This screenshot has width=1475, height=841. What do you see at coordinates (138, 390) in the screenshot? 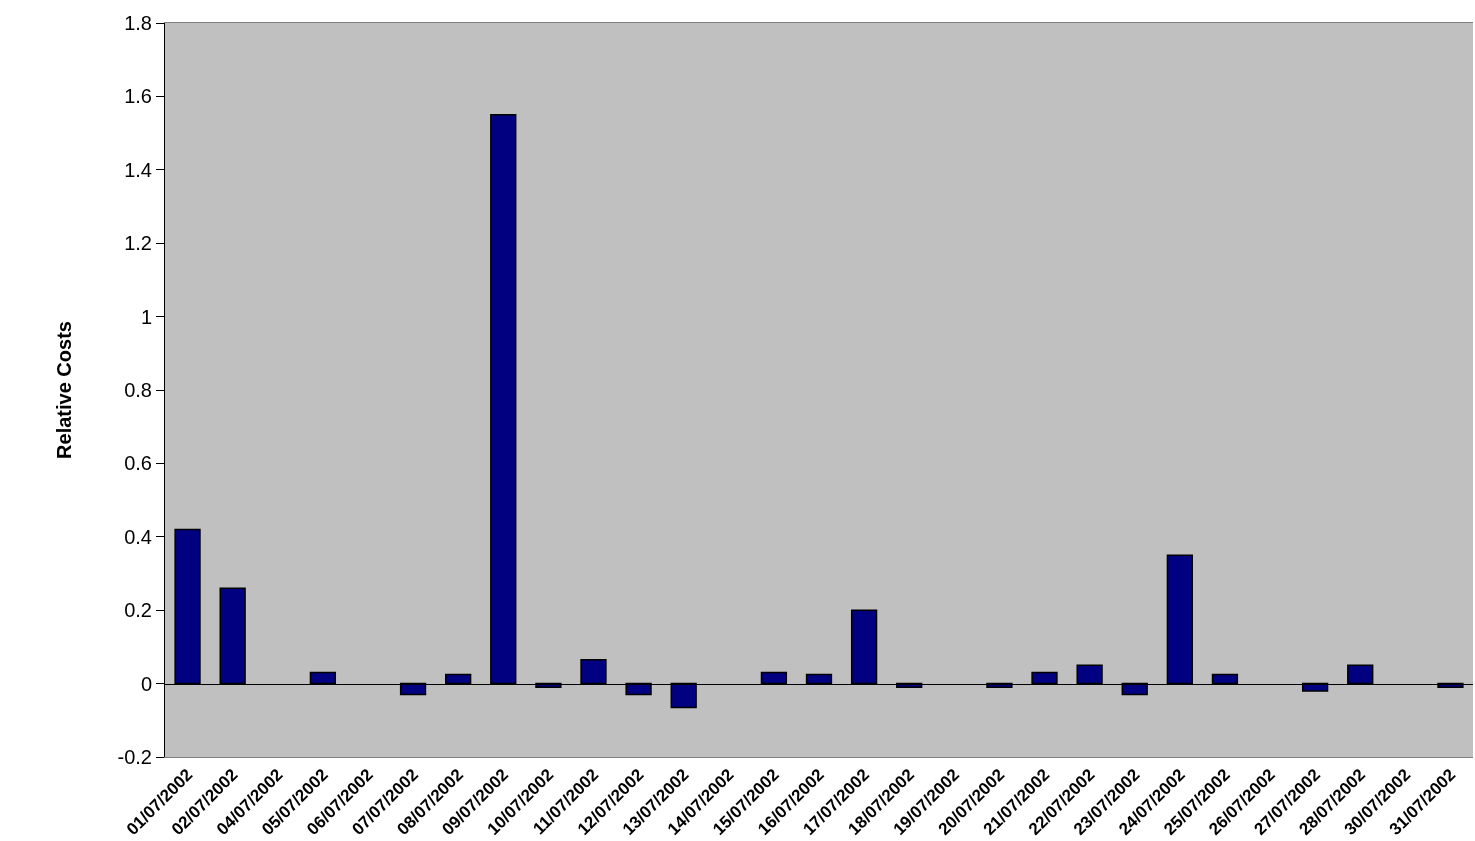
I see `y-tick-label: 0.8` at bounding box center [138, 390].